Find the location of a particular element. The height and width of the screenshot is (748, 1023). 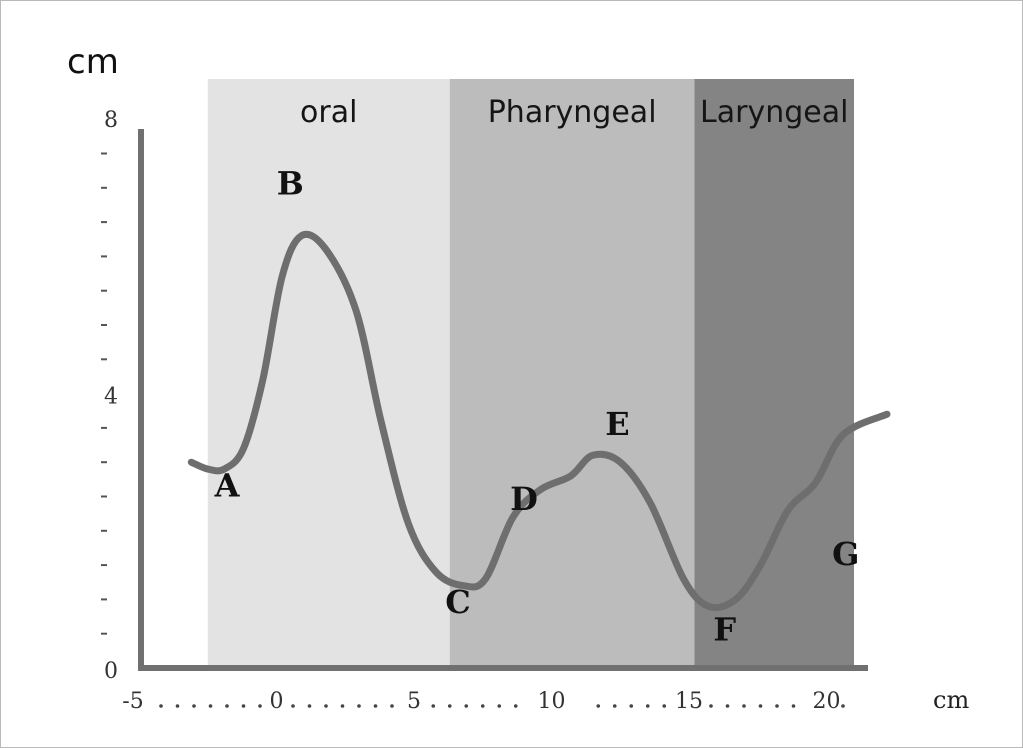

y-axis-label: cm is located at coordinates (93, 62).